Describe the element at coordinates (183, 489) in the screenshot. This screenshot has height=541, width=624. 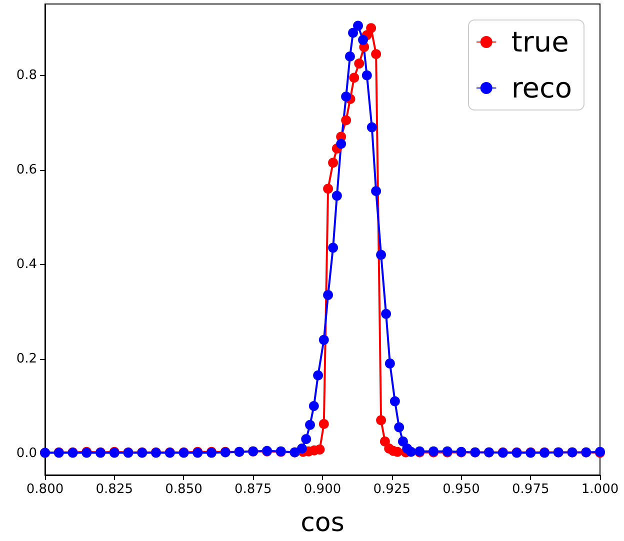
I see `x-tick-label: 0.850` at that location.